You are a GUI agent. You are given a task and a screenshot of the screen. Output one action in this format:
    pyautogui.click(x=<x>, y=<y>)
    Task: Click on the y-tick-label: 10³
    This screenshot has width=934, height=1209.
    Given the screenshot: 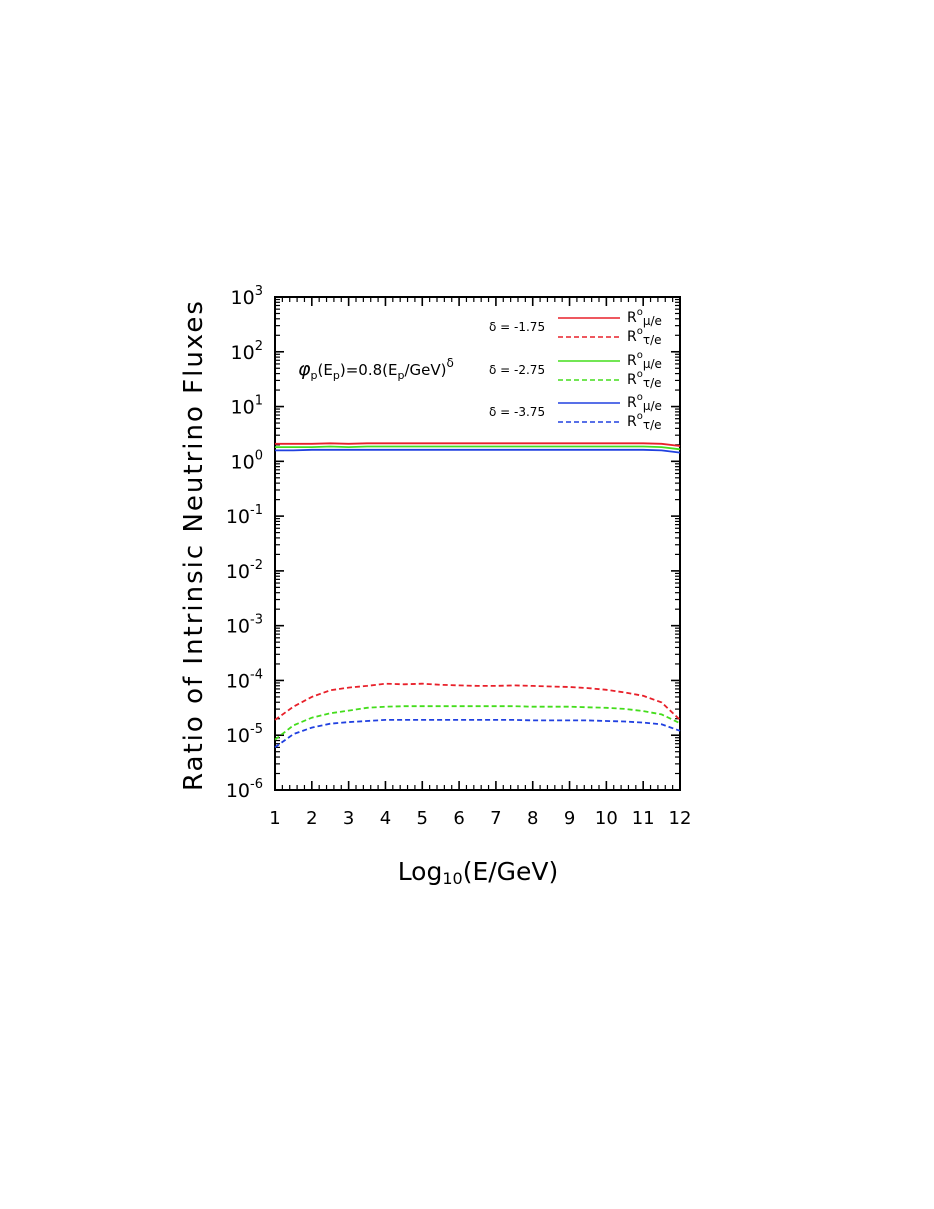 What is the action you would take?
    pyautogui.click(x=247, y=296)
    